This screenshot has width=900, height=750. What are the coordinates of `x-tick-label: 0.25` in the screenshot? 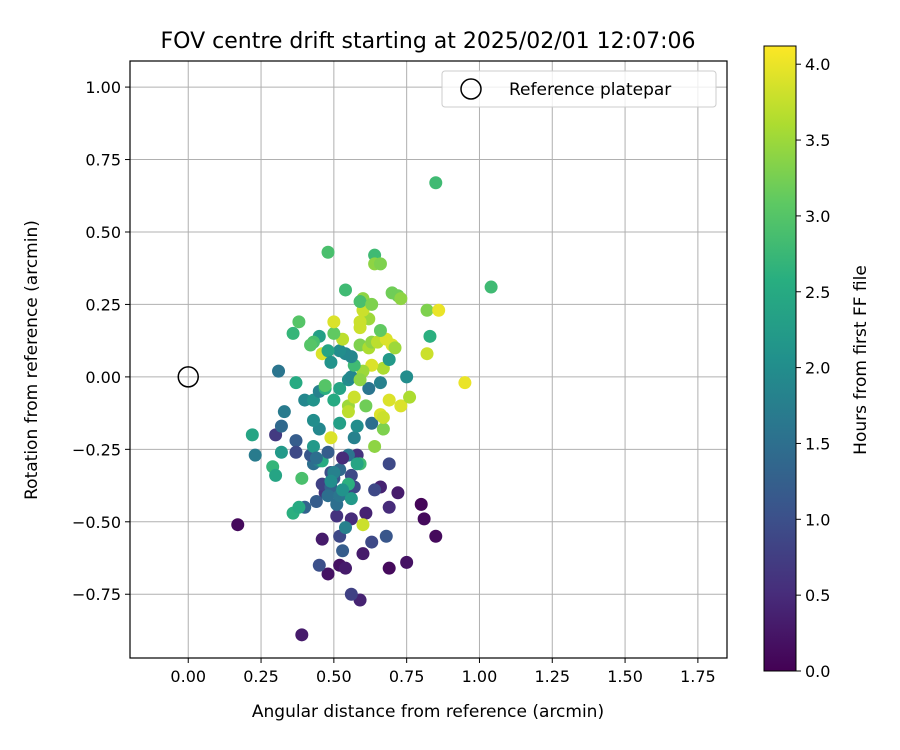 It's located at (261, 676).